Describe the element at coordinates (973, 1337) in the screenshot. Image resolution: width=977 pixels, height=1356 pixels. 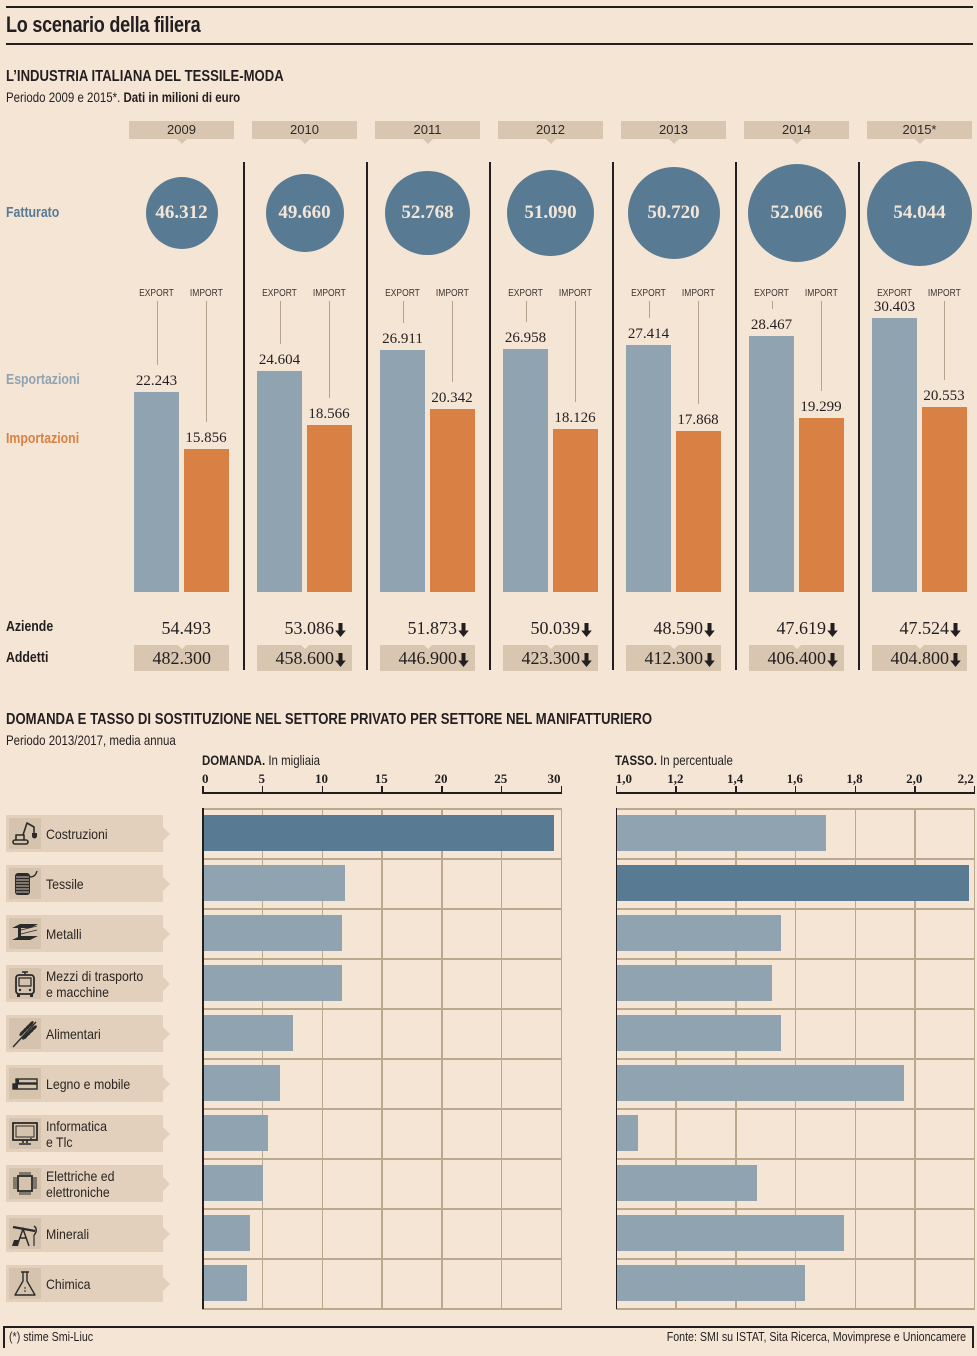
I see `footer-right-border` at that location.